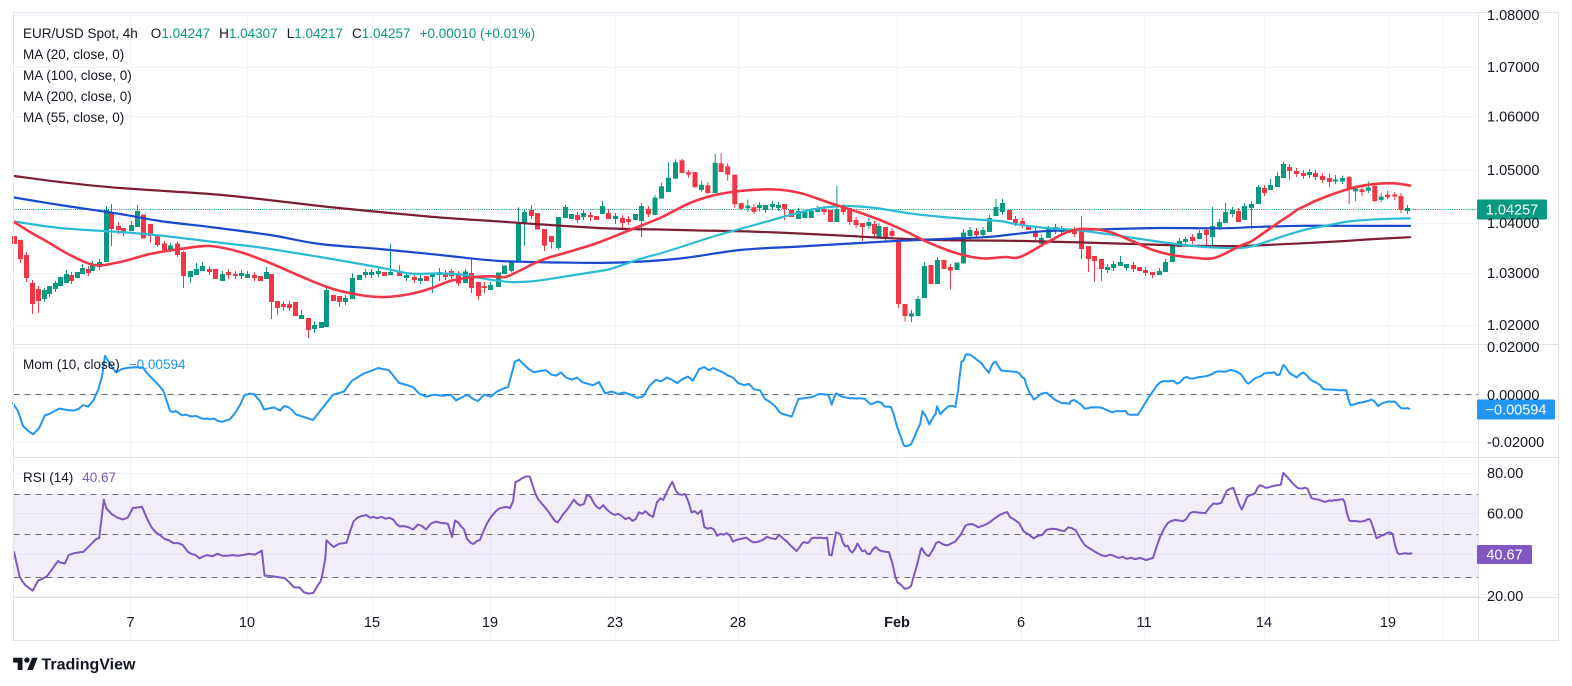  Describe the element at coordinates (372, 623) in the screenshot. I see `svg-text: 15` at that location.